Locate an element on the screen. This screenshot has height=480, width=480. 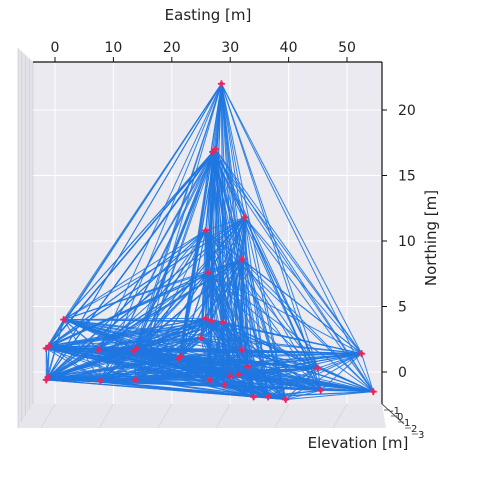
z-axis-label: Elevation [m] is located at coordinates (358, 443).